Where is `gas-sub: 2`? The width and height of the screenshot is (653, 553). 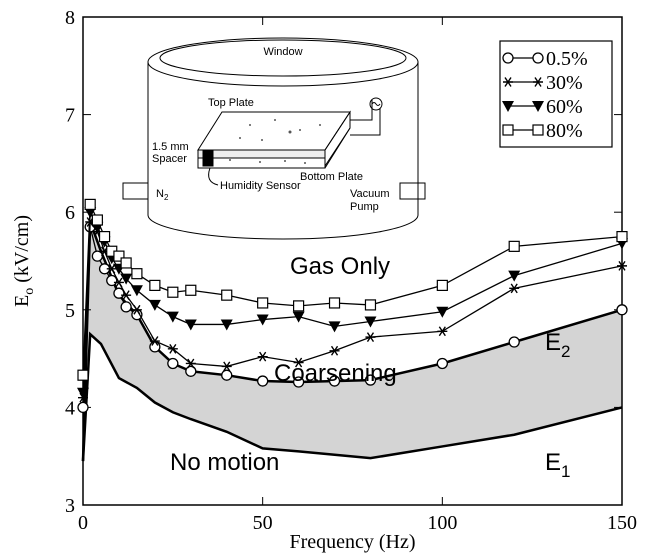 gas-sub: 2 is located at coordinates (166, 197).